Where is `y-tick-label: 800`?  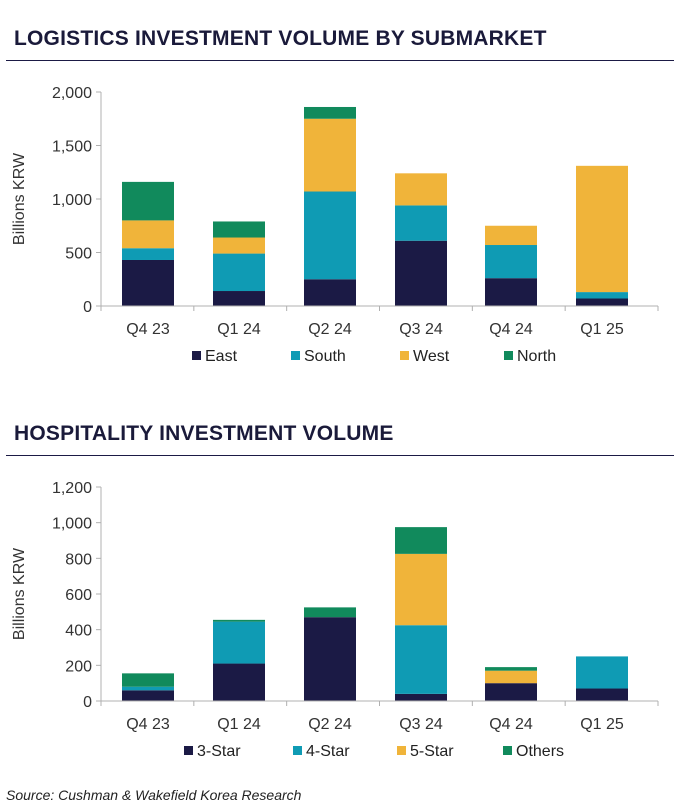
y-tick-label: 800 is located at coordinates (78, 559).